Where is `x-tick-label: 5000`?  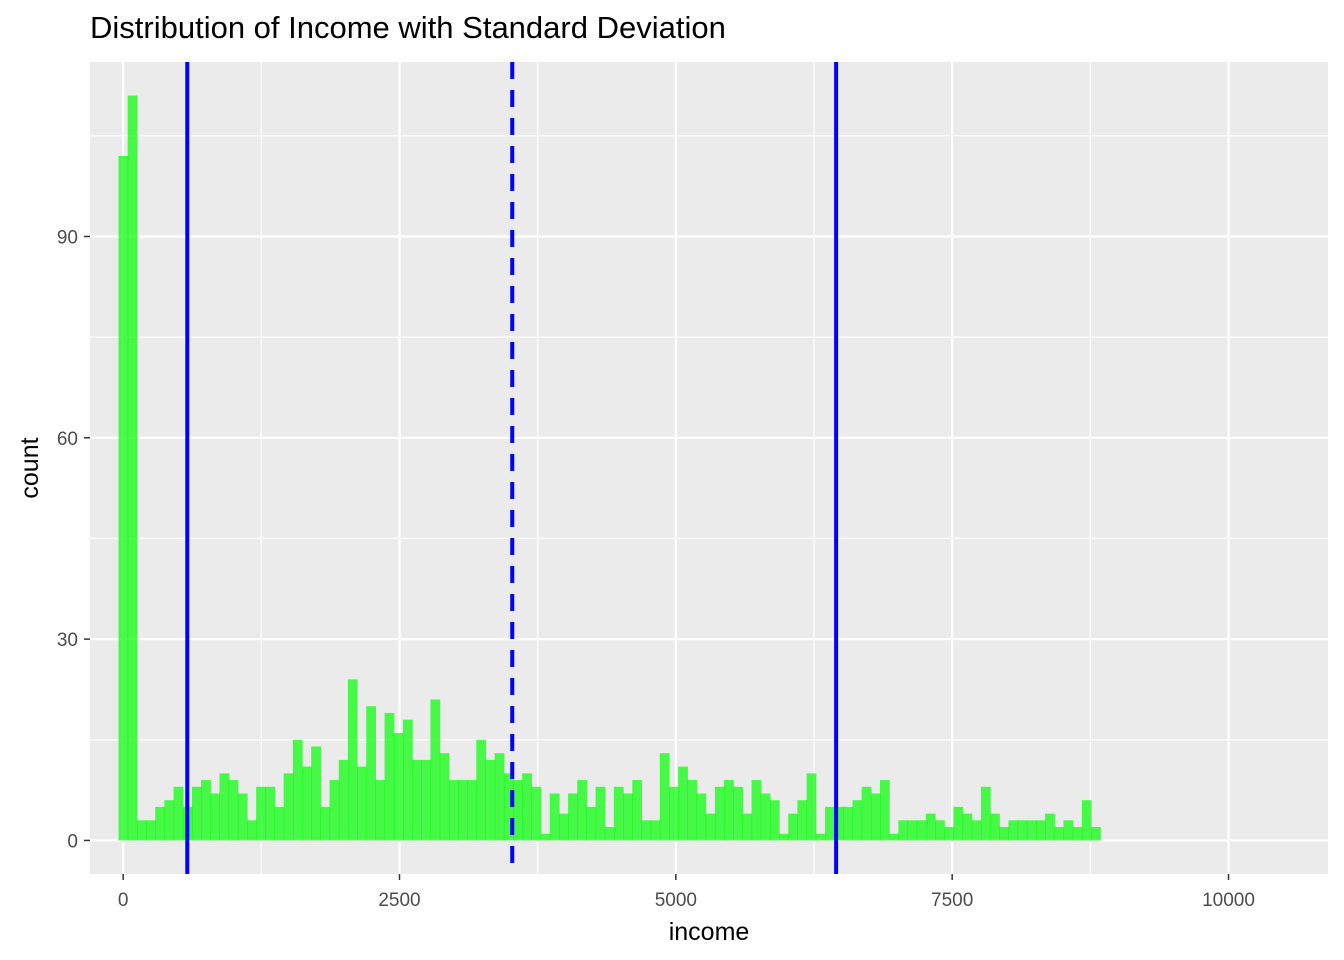 x-tick-label: 5000 is located at coordinates (676, 900).